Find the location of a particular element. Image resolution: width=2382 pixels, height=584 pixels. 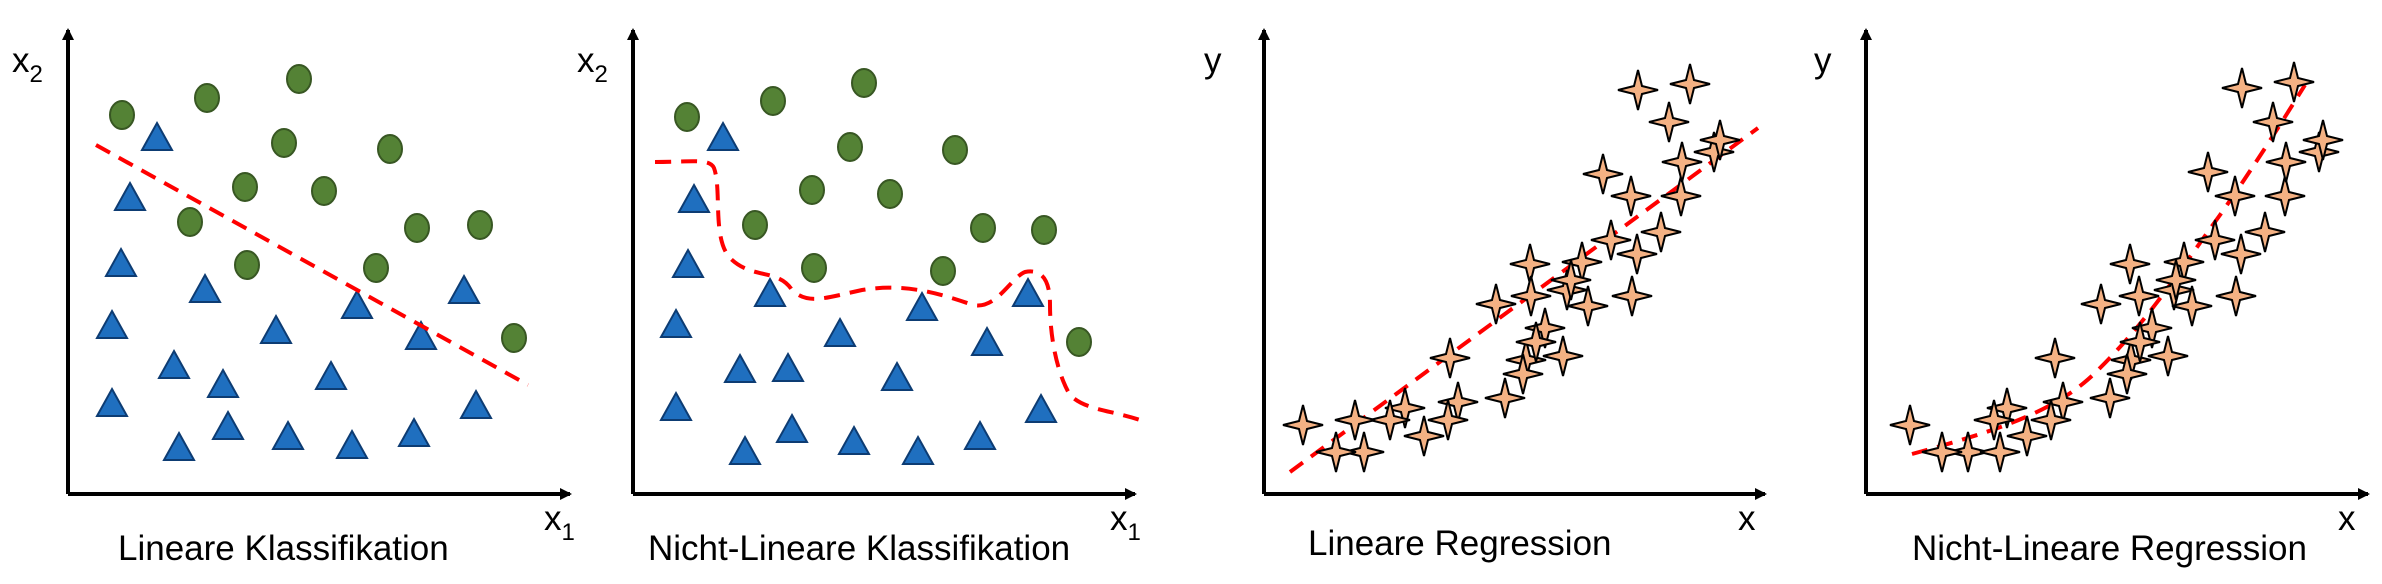

caption: Lineare Klassifikation is located at coordinates (283, 548).